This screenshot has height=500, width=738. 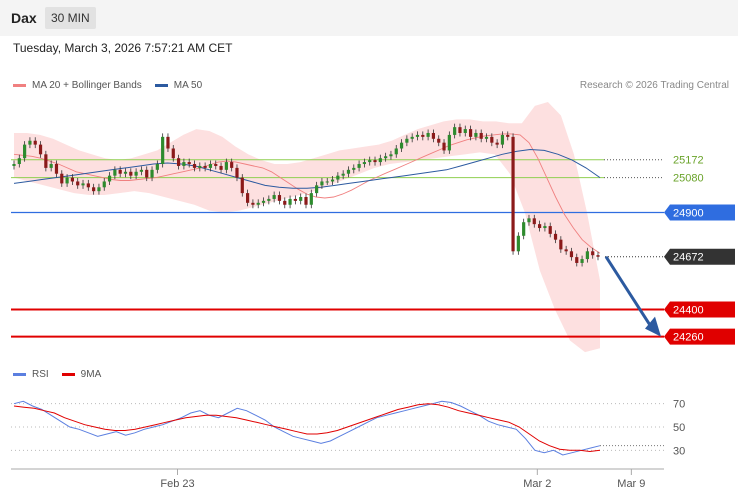 I want to click on legend-label-ma20: MA 20 + Bollinger Bands, so click(x=87, y=85).